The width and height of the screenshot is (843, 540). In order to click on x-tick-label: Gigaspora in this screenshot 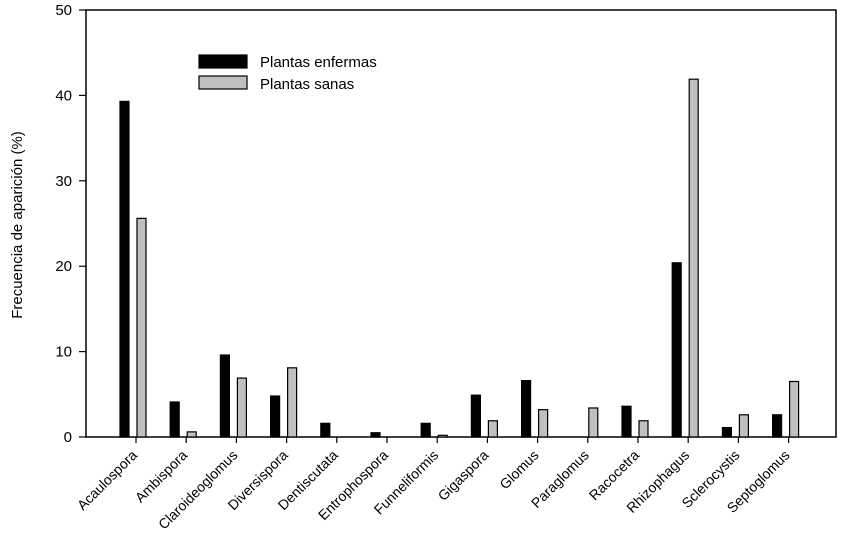, I will do `click(463, 475)`.